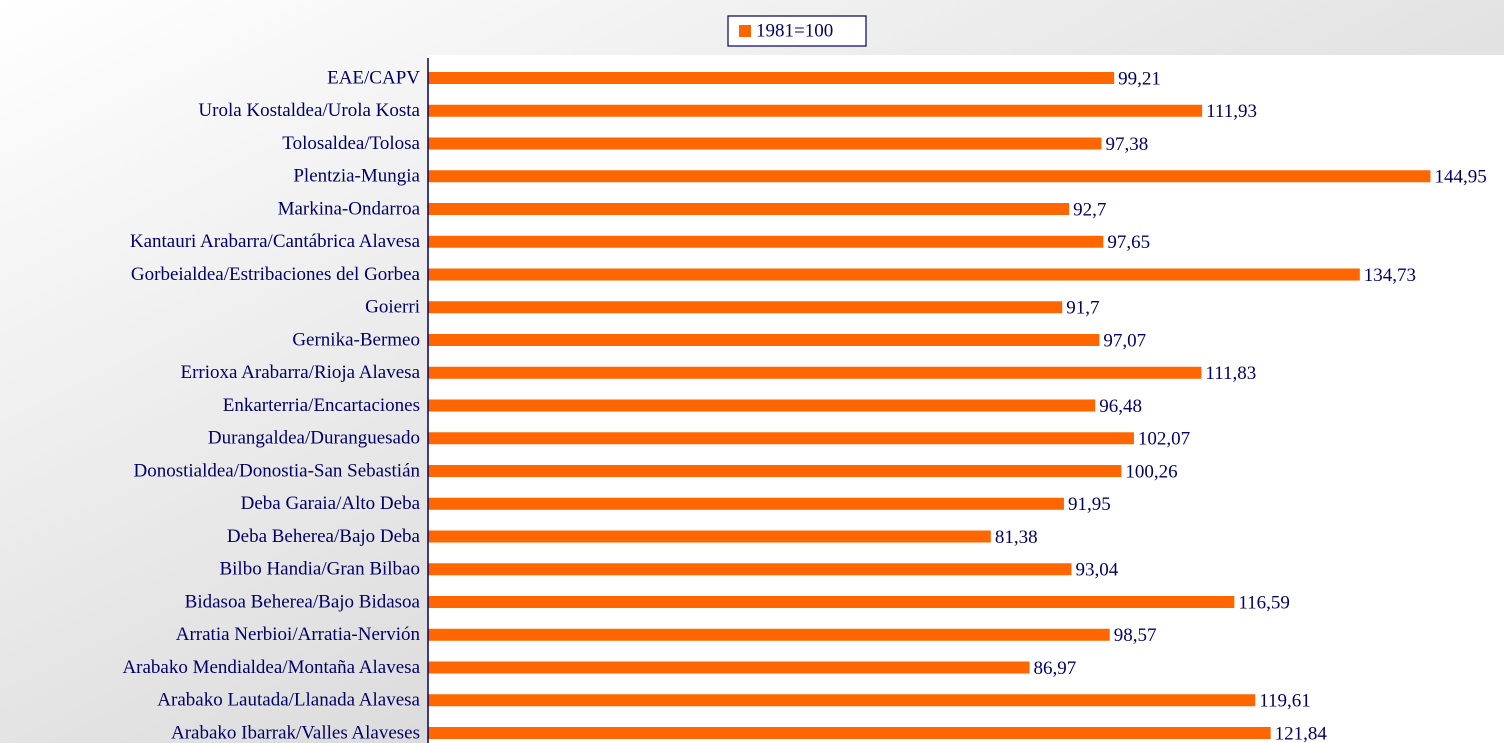 Image resolution: width=1504 pixels, height=743 pixels. I want to click on data-label: 102,07, so click(1164, 439).